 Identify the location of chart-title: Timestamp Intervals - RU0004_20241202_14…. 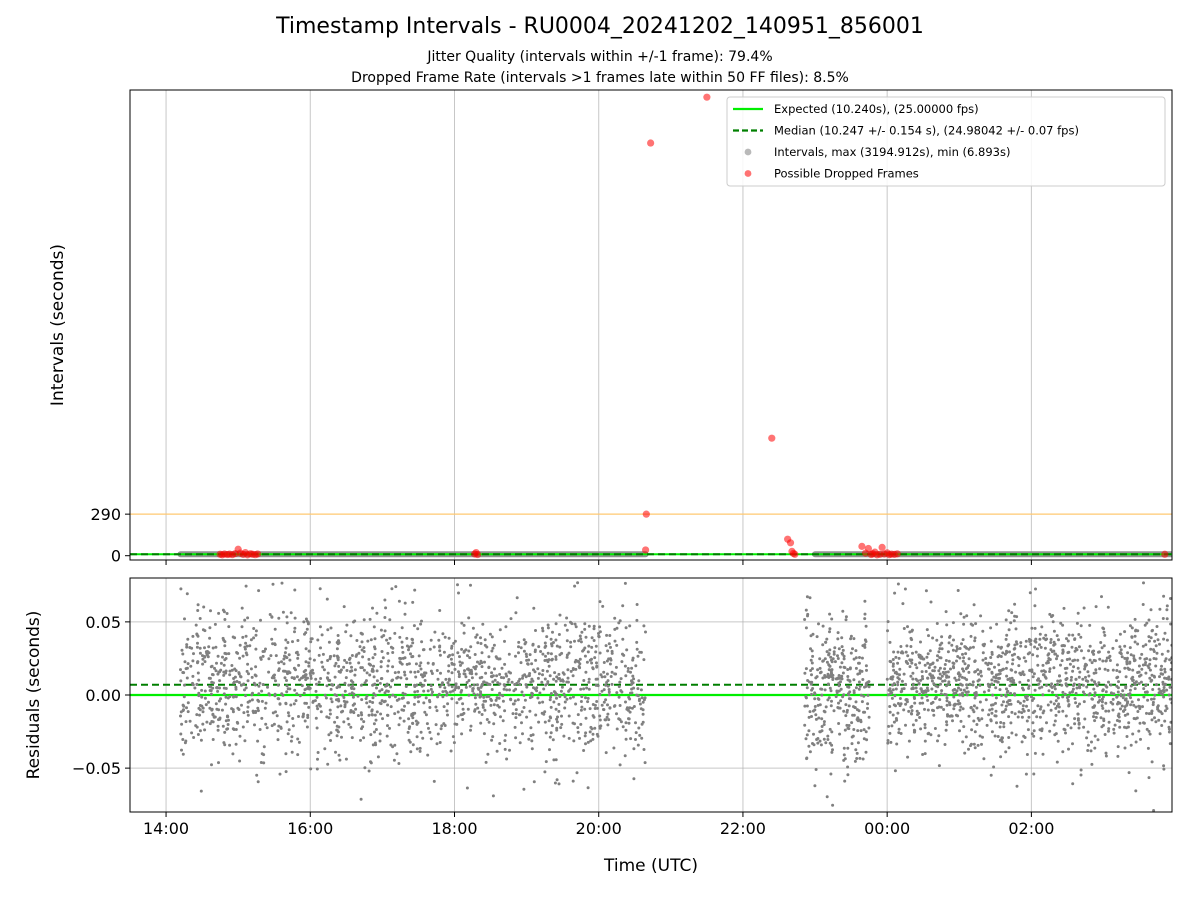
(600, 26).